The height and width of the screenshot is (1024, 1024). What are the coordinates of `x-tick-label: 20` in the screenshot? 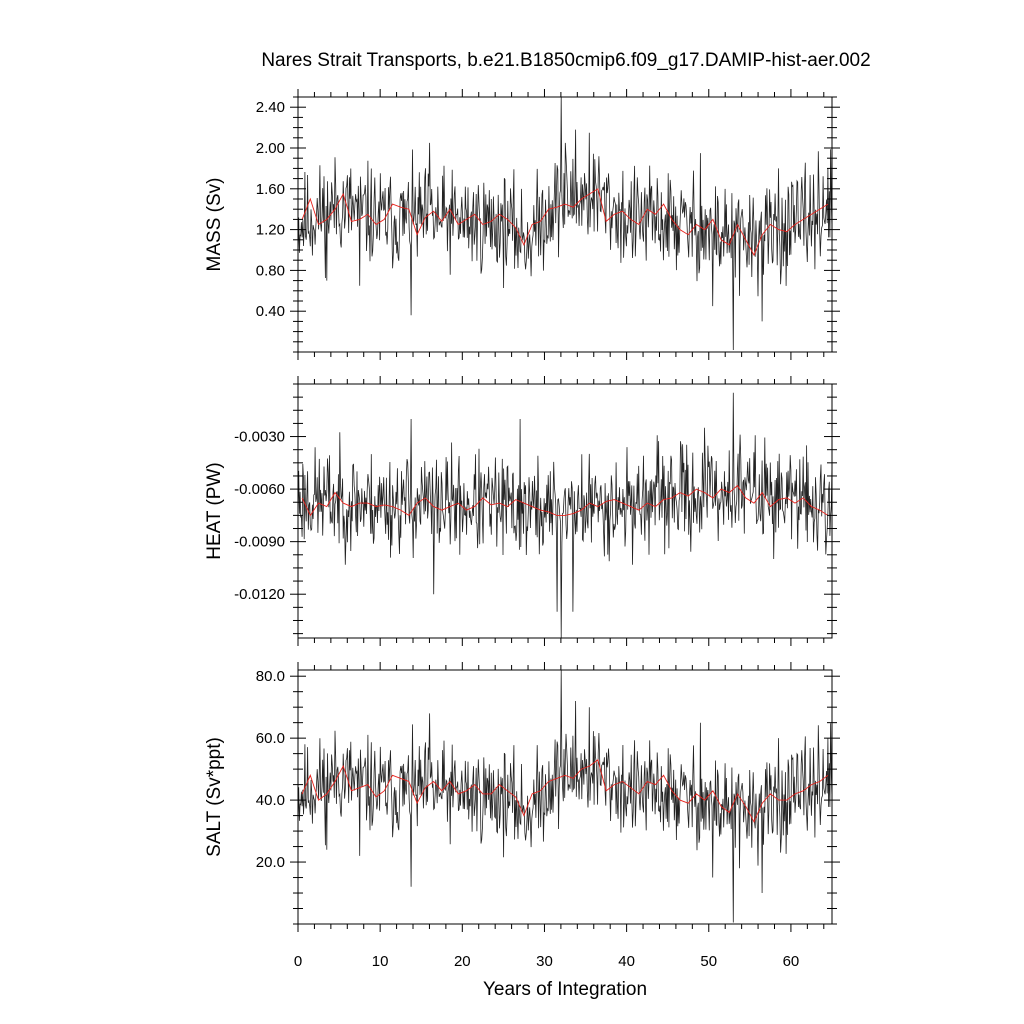 It's located at (462, 961).